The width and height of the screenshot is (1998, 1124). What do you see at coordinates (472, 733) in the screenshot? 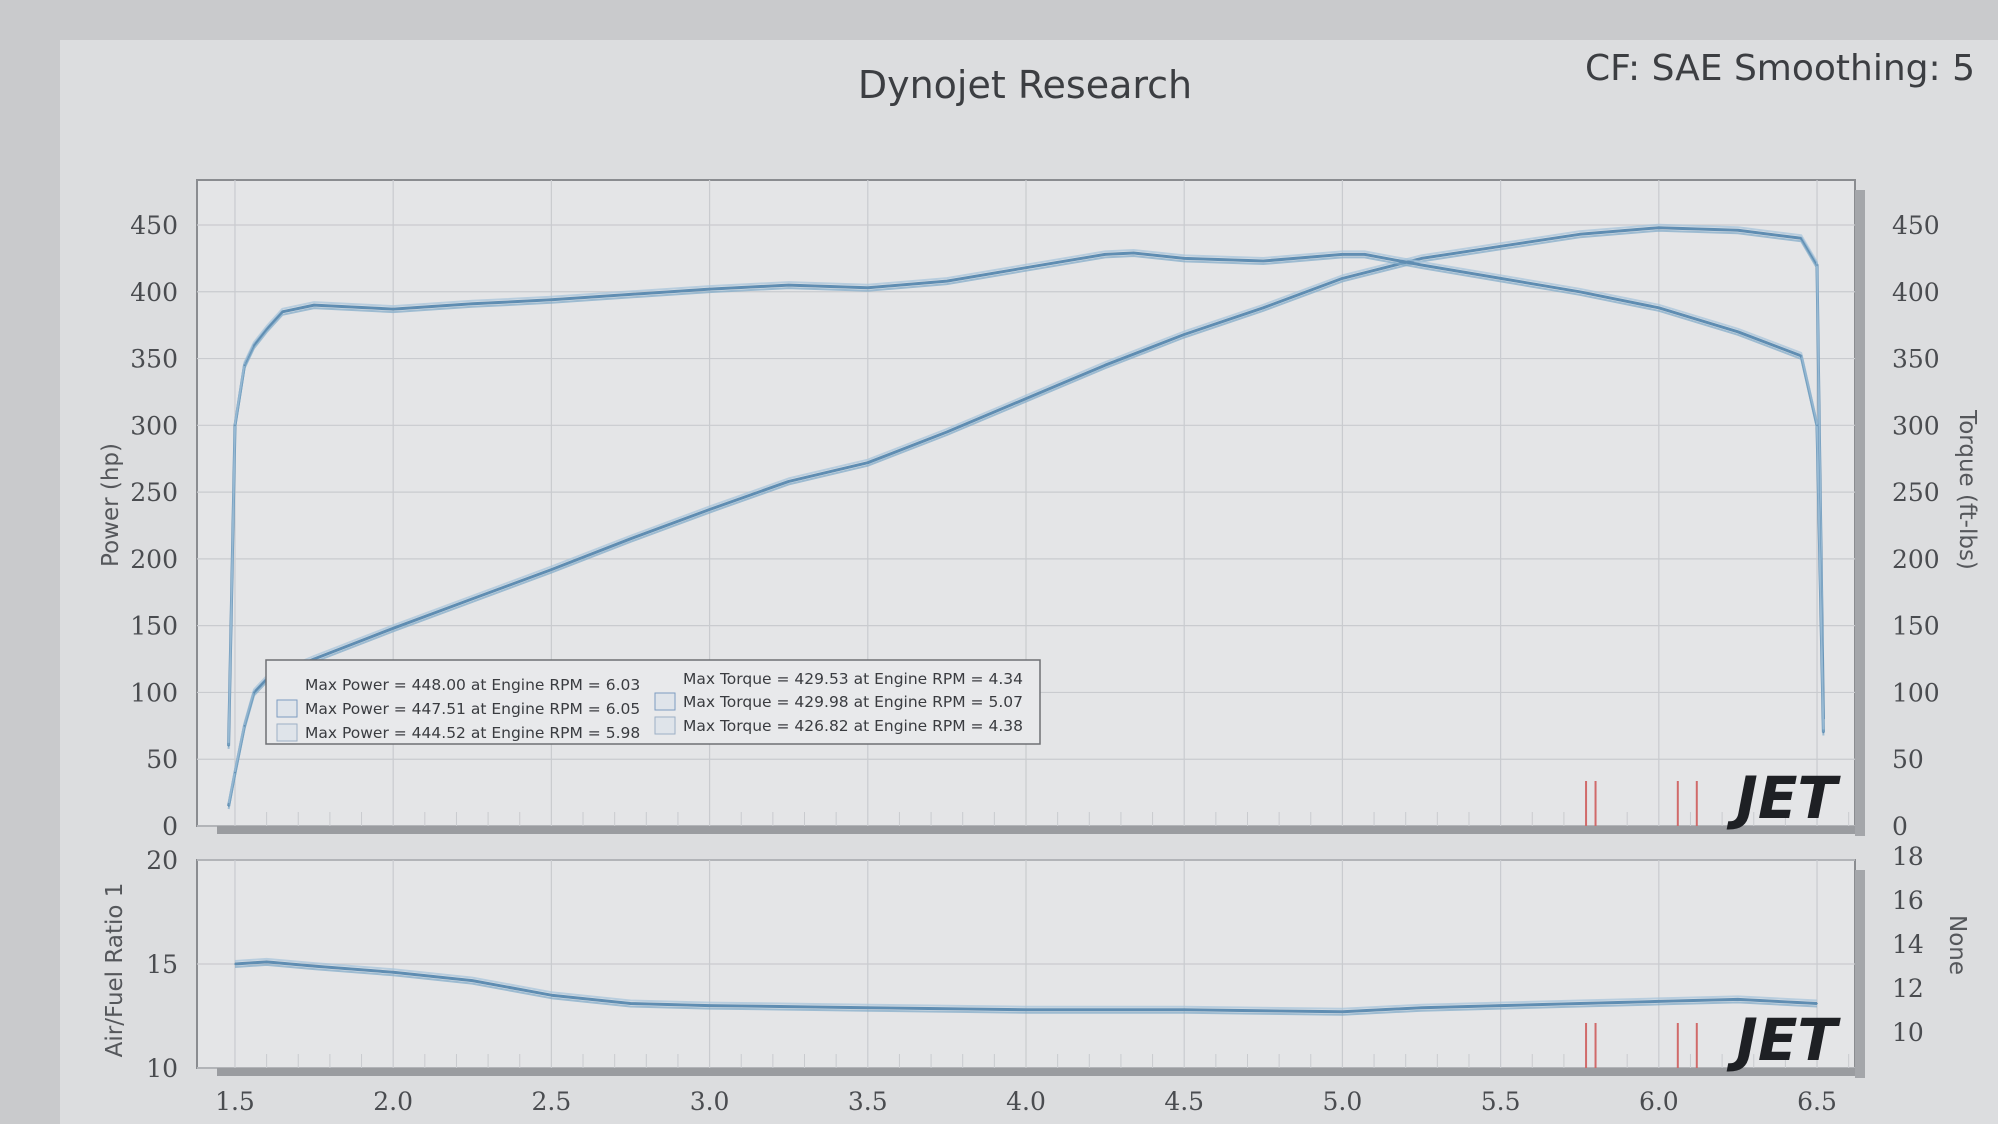
I see `legend-entry-power-3: Max Power = 444.52 at Engine RPM = 5.98` at bounding box center [472, 733].